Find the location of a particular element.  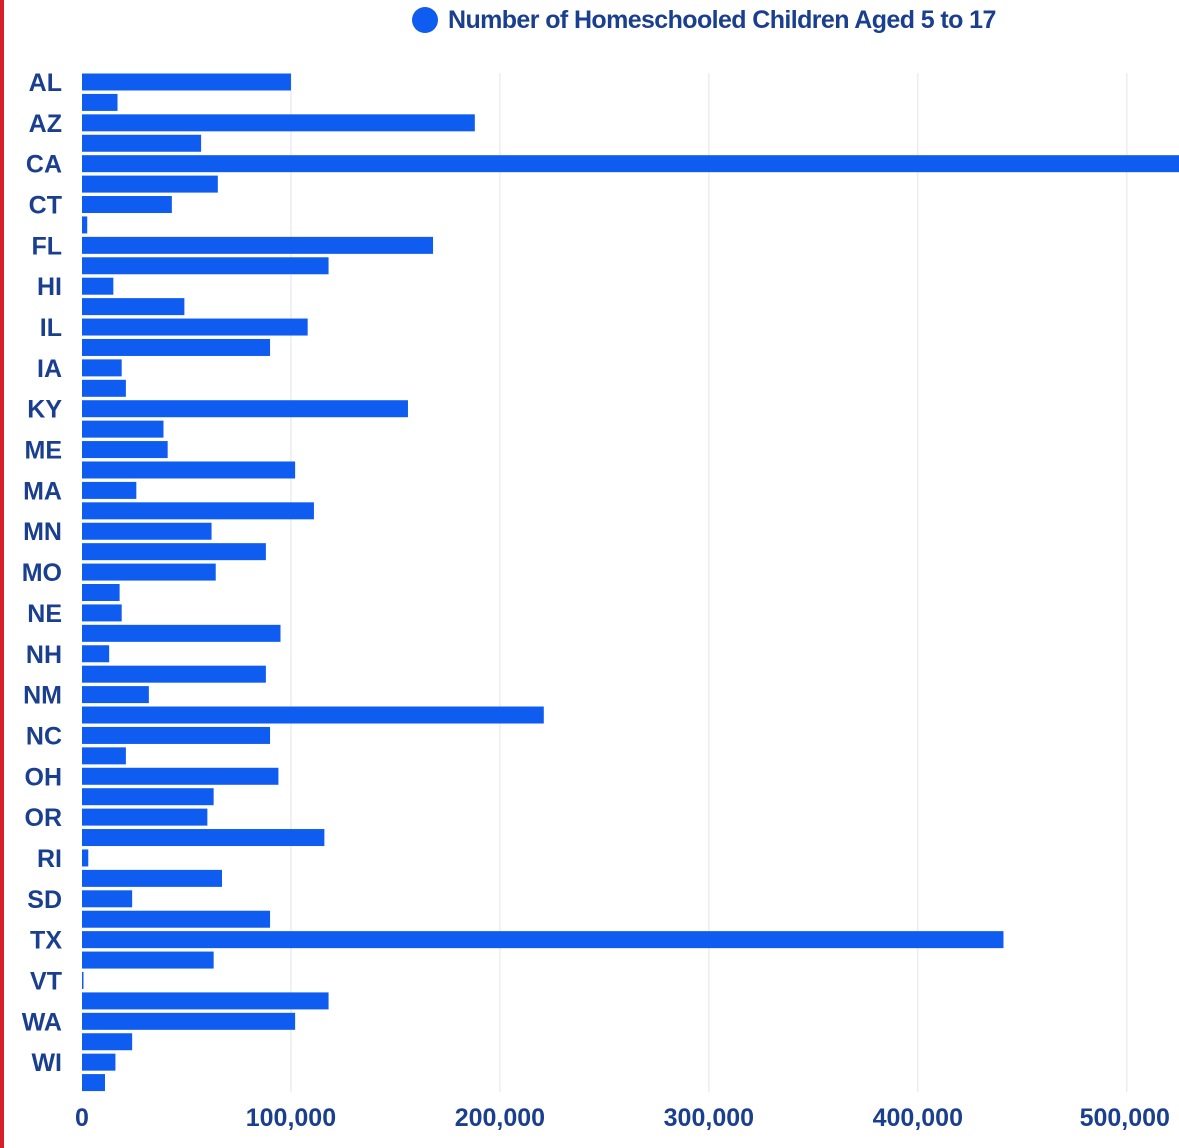

category-label: IA is located at coordinates (49, 369).